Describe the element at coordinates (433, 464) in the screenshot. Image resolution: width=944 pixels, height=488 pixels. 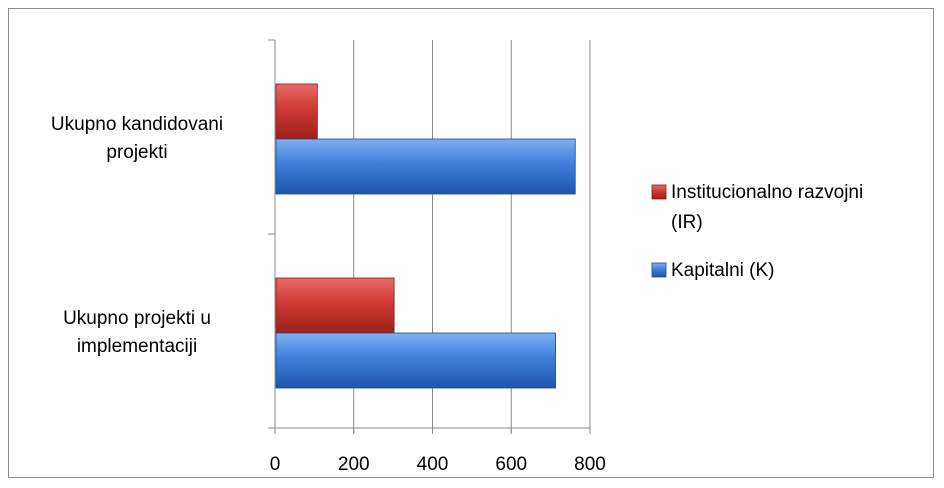
I see `x-tick-label: 400` at that location.